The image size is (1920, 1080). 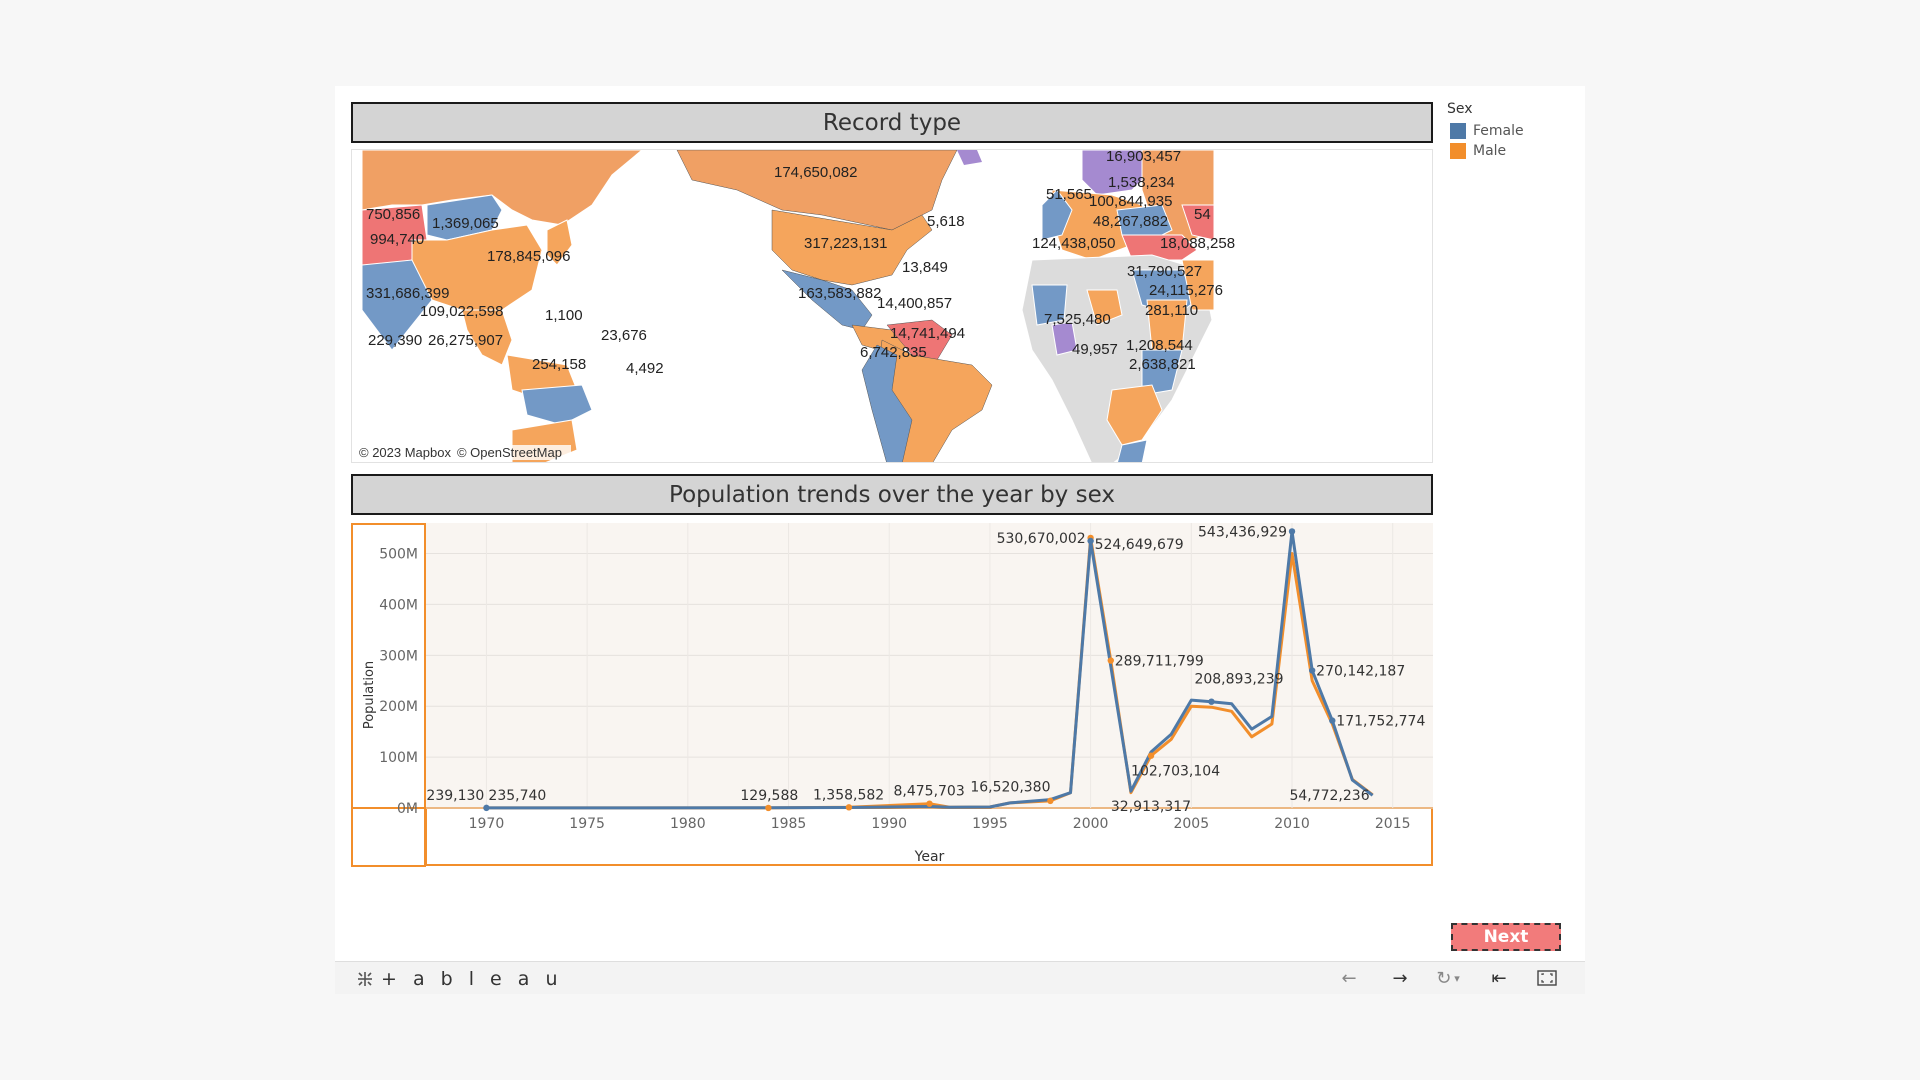 I want to click on central-africa-region, so click(x=1162, y=372).